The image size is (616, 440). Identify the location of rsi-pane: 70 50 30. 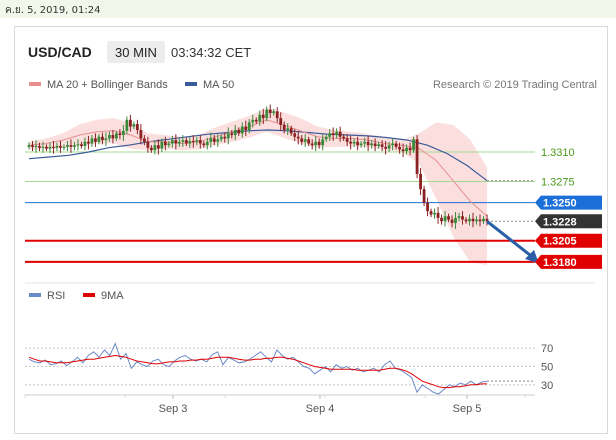
(289, 368).